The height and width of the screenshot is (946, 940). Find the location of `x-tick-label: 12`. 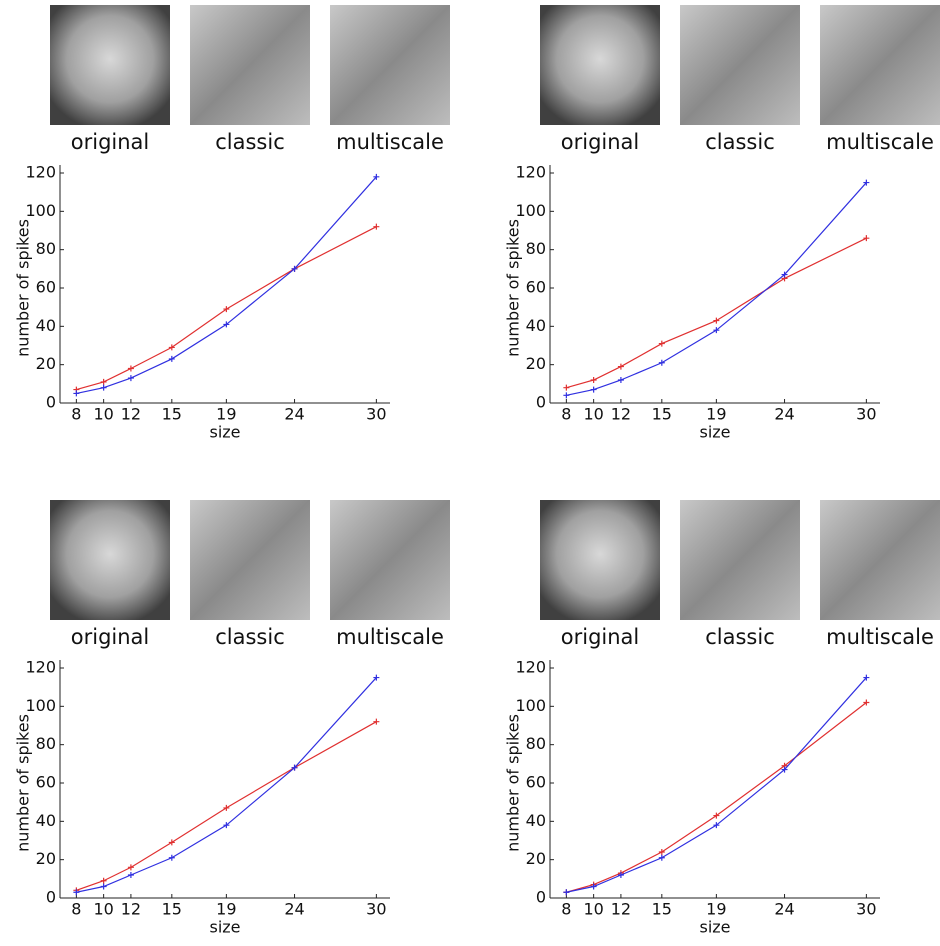

x-tick-label: 12 is located at coordinates (621, 909).